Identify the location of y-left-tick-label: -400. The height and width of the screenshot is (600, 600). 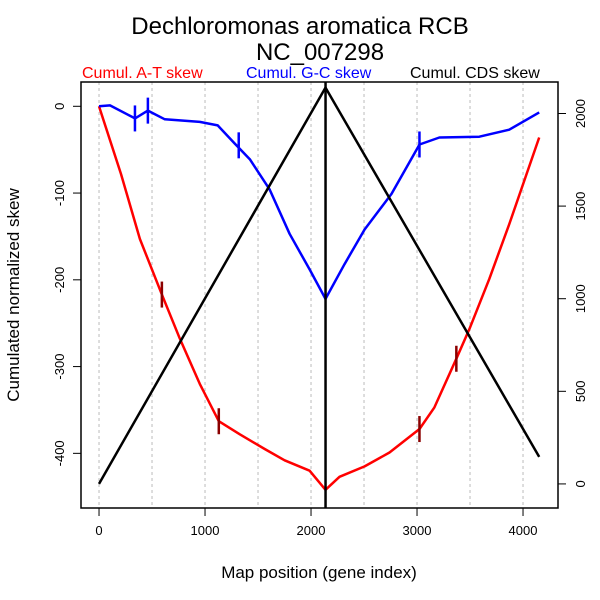
(59, 453).